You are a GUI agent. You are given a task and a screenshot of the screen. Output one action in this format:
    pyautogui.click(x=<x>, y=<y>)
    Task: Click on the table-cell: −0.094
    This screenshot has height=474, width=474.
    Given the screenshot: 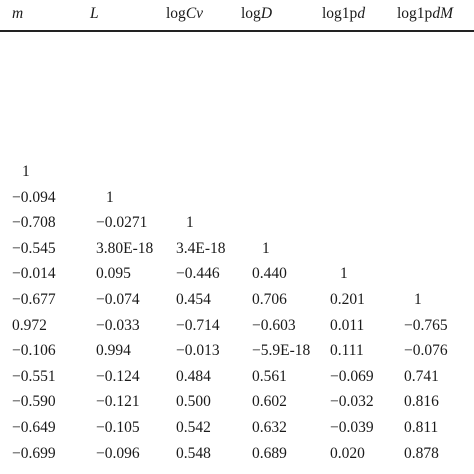 What is the action you would take?
    pyautogui.click(x=34, y=197)
    